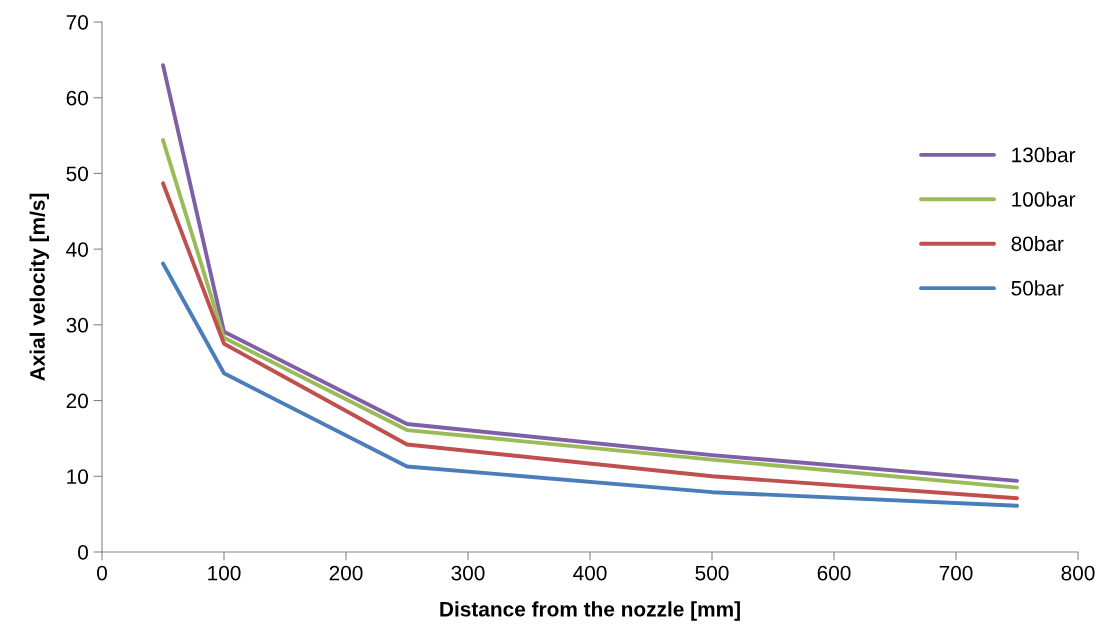 The image size is (1105, 644). I want to click on y-tick-label: 60, so click(77, 98).